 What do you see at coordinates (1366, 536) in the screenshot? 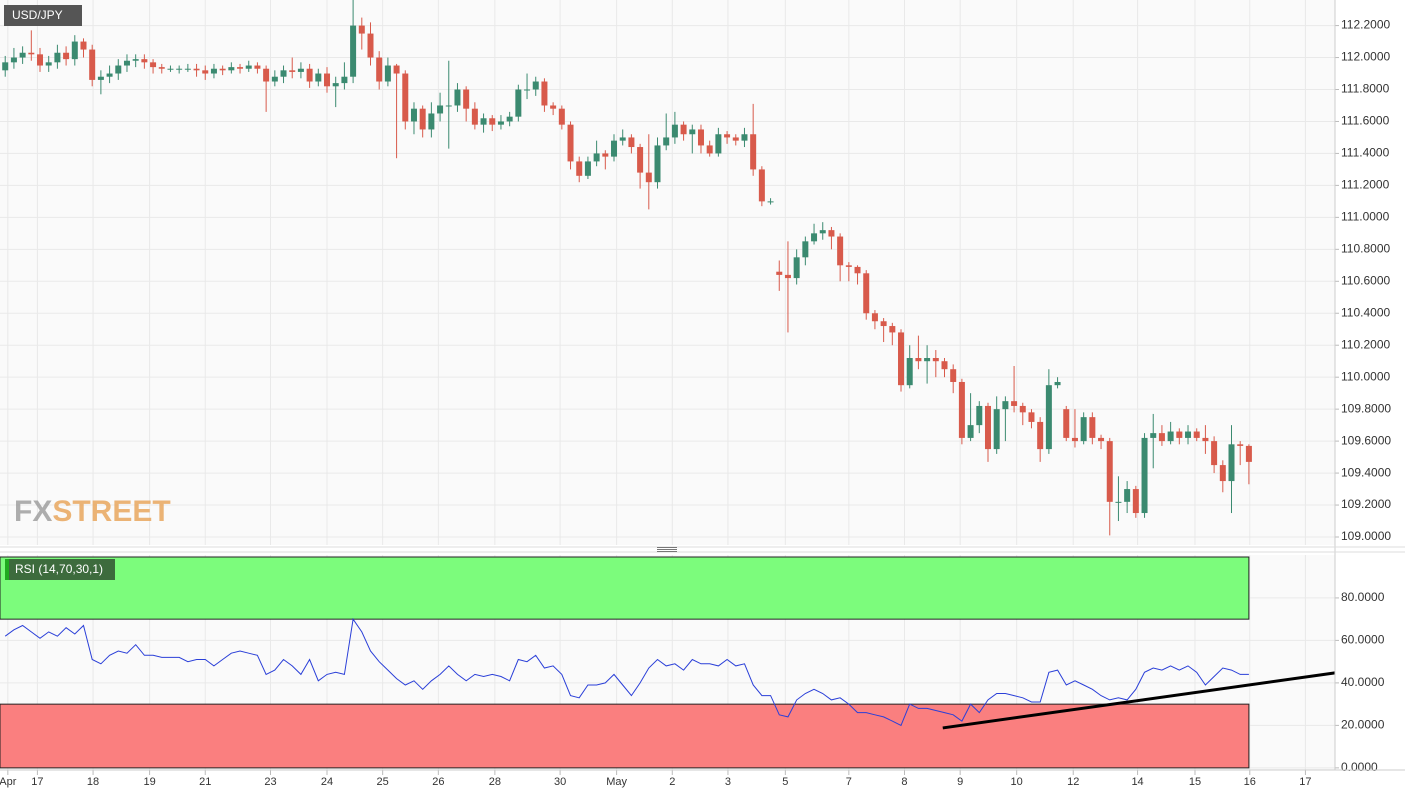
I see `y-tick-label: 109.0000` at bounding box center [1366, 536].